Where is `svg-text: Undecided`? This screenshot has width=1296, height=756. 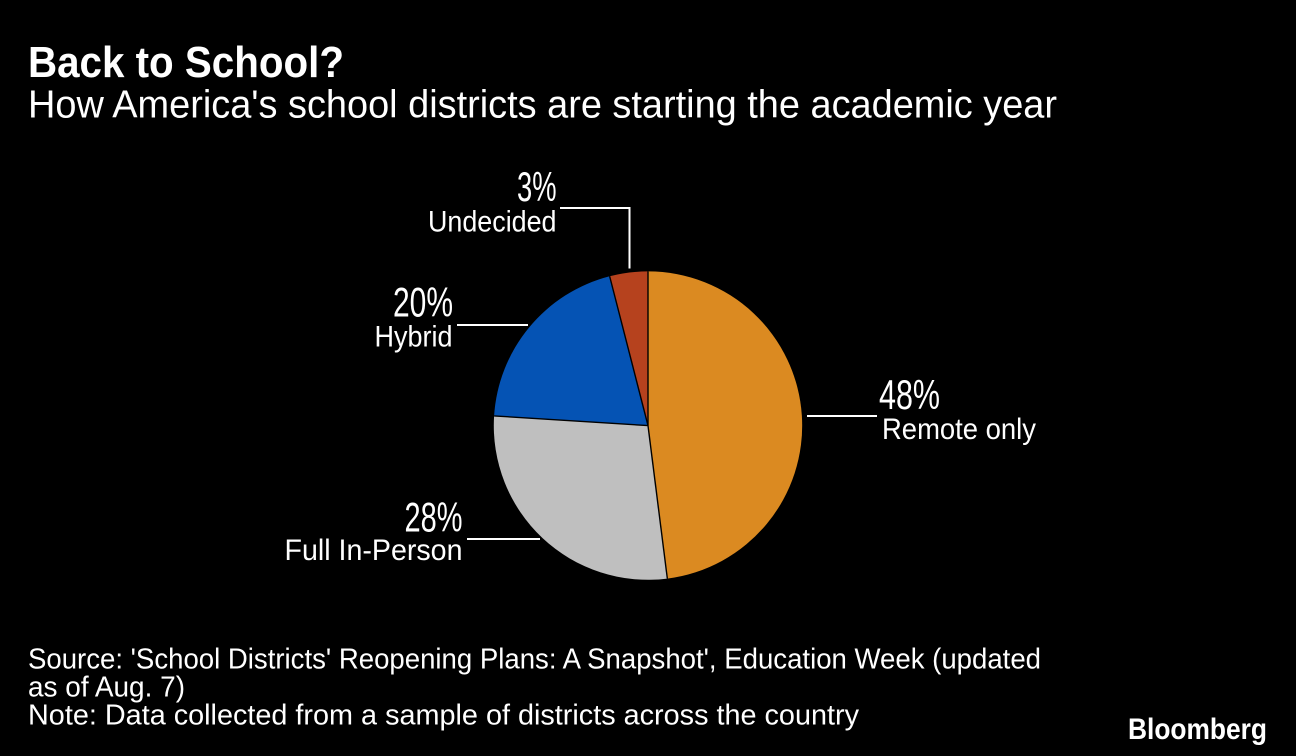 svg-text: Undecided is located at coordinates (492, 222).